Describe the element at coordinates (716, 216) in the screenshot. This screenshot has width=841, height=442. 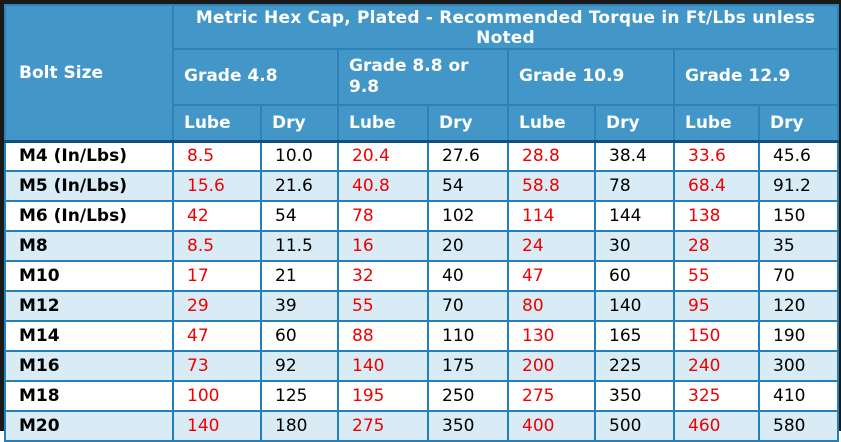
I see `lube-value-cell: 138` at that location.